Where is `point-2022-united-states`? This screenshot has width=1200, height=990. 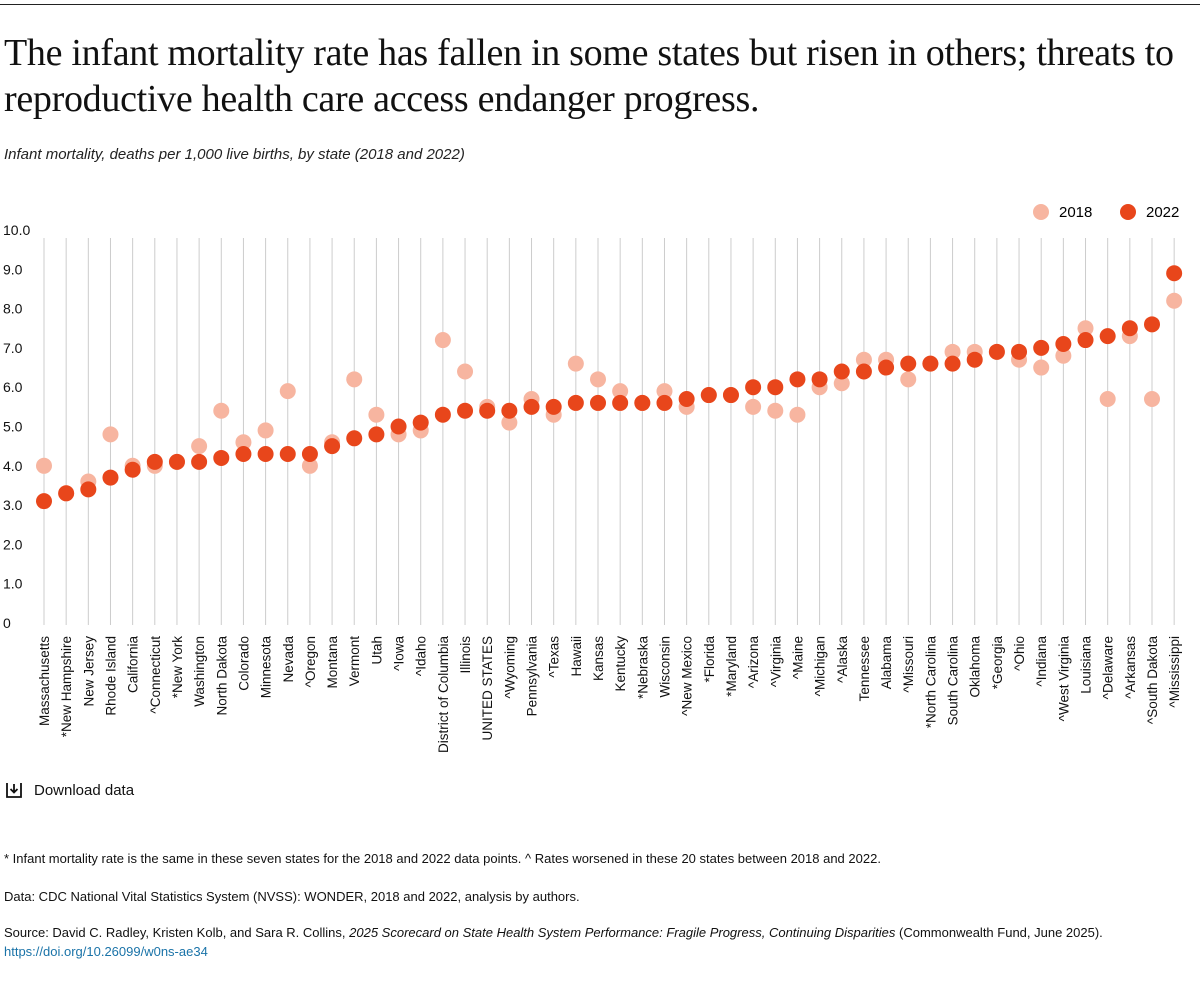
point-2022-united-states is located at coordinates (487, 410).